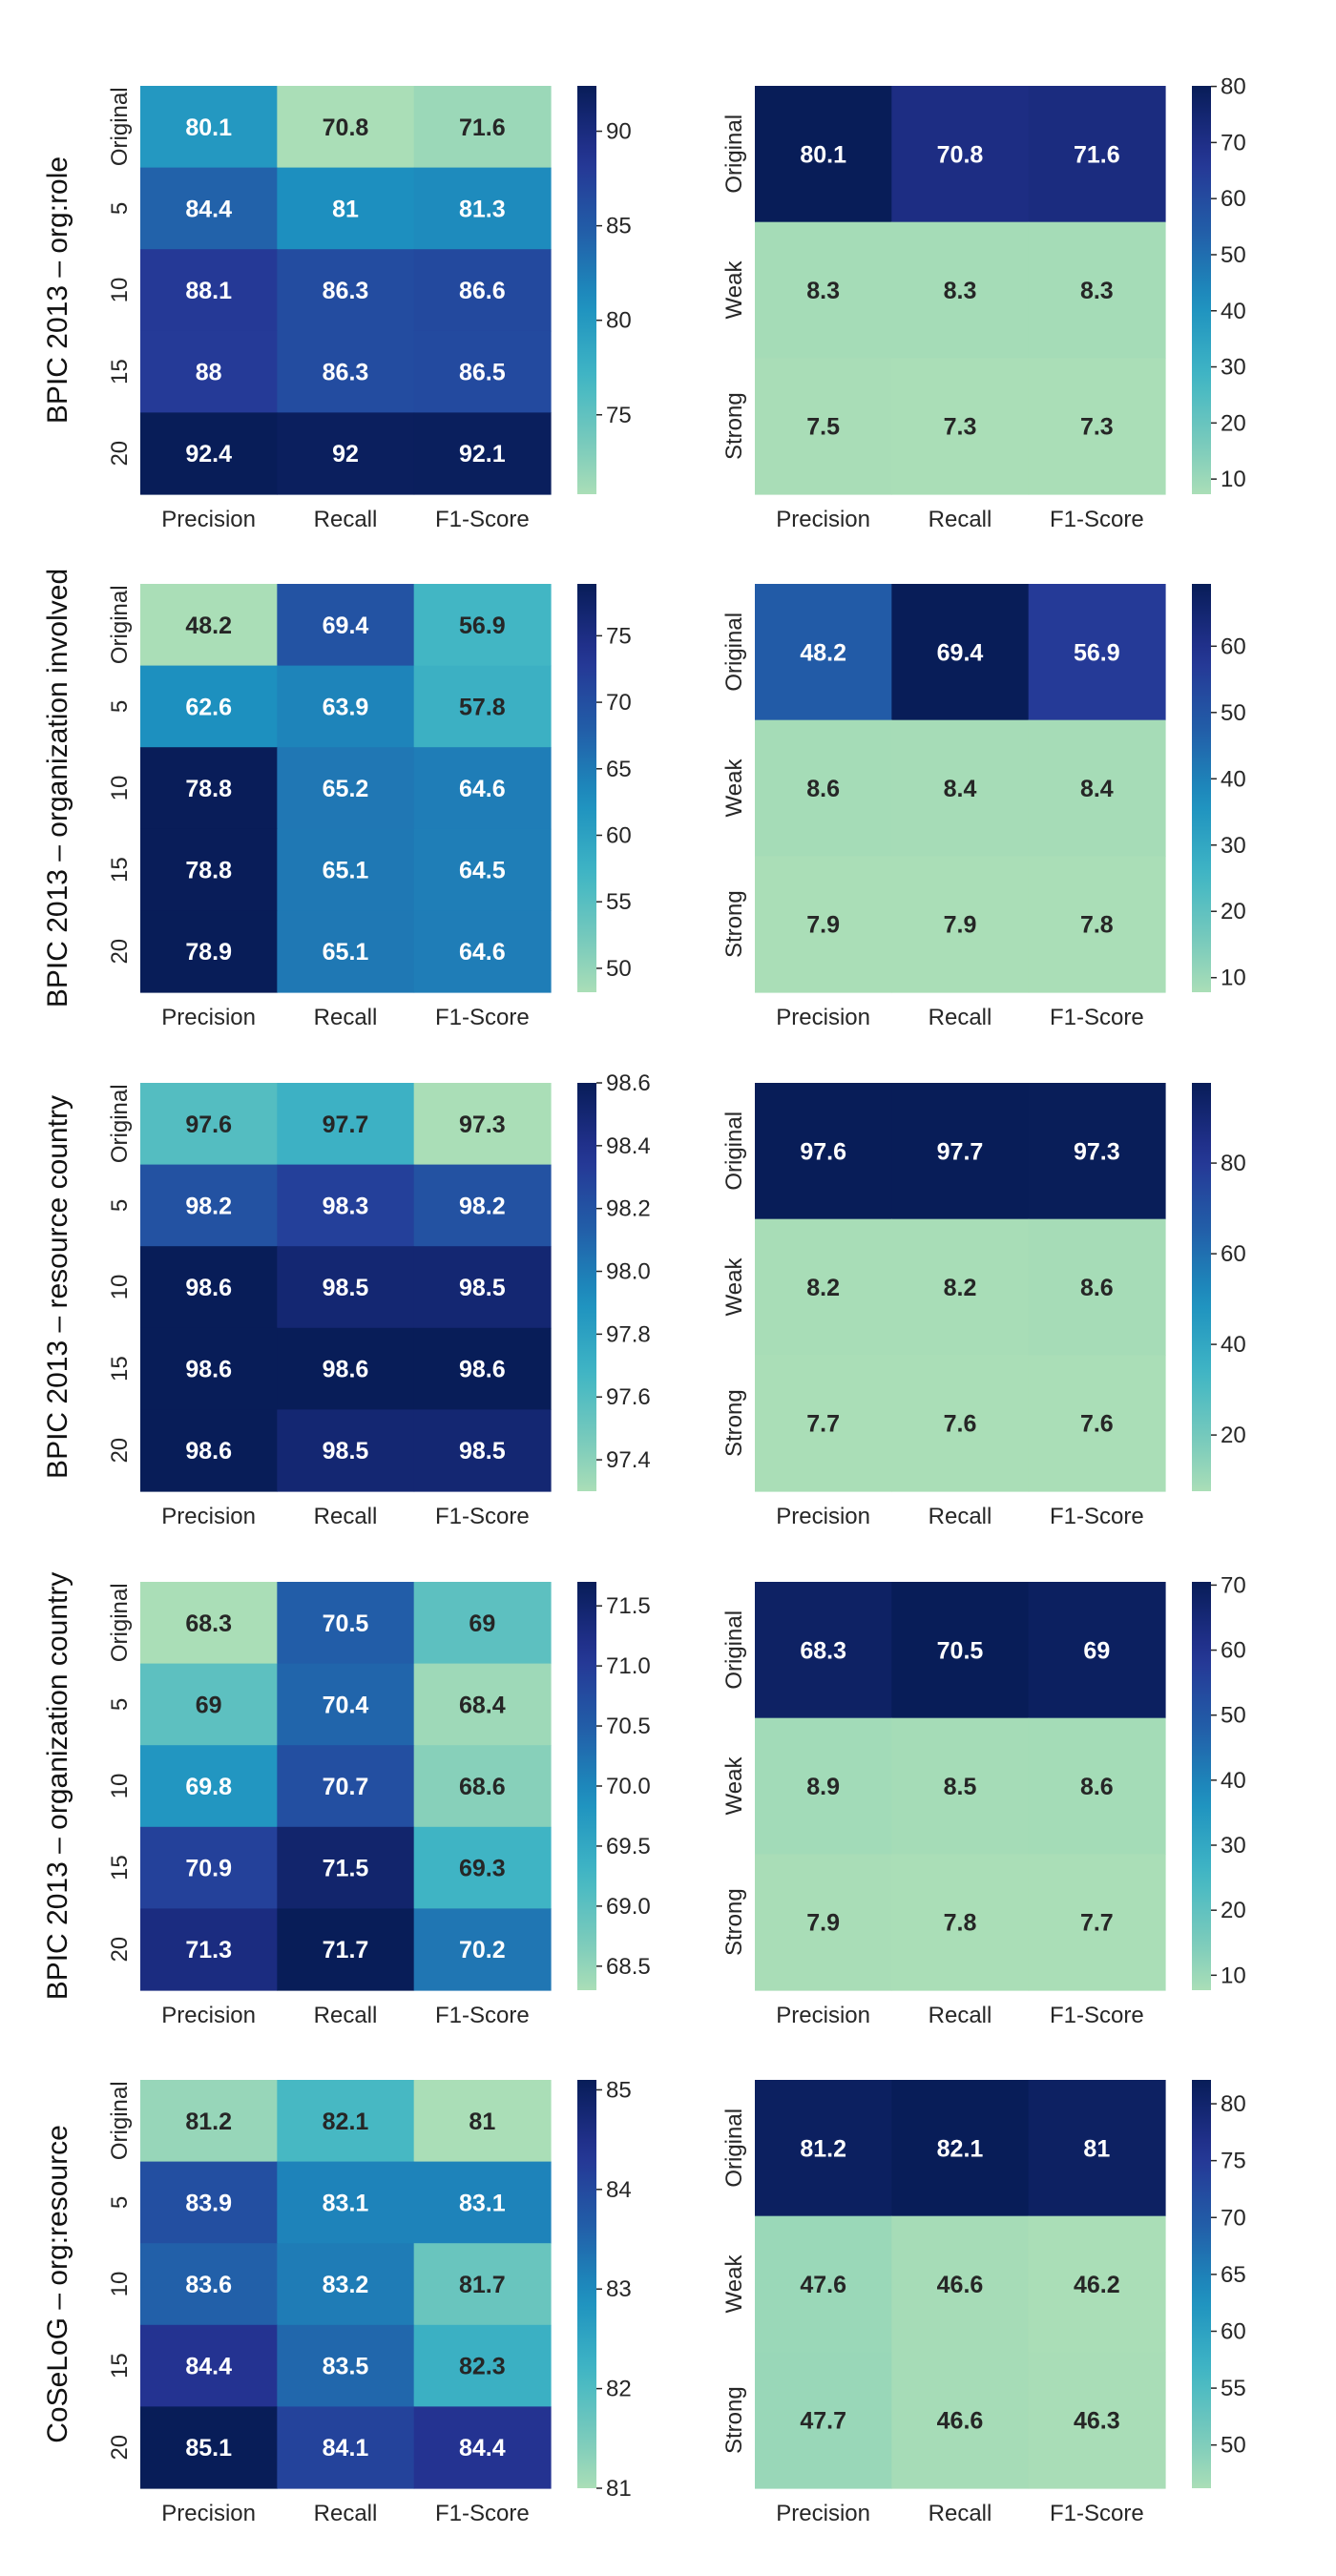 Image resolution: width=1336 pixels, height=2576 pixels. I want to click on cell-value-label: 82.3, so click(482, 2367).